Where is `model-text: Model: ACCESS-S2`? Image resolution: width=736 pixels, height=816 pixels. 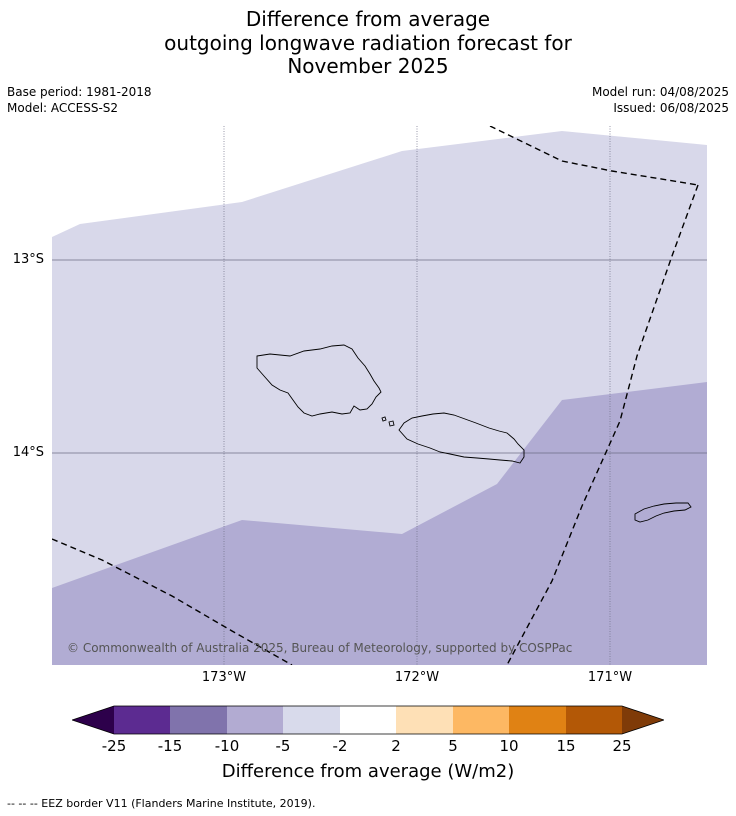 model-text: Model: ACCESS-S2 is located at coordinates (63, 108).